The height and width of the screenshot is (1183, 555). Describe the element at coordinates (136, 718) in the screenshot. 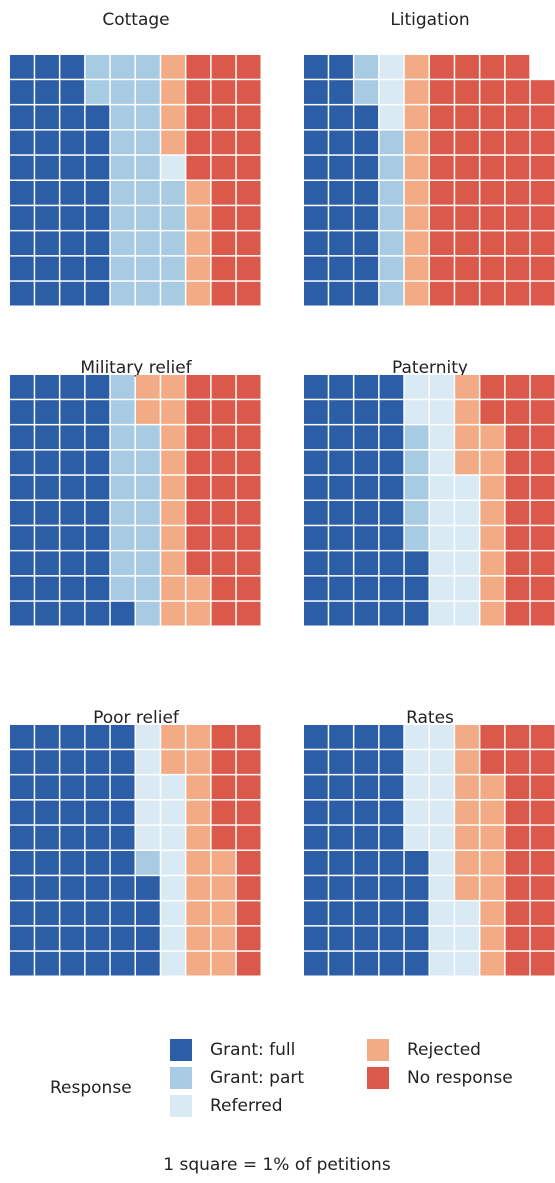

I see `panel-title: Poor relief` at that location.